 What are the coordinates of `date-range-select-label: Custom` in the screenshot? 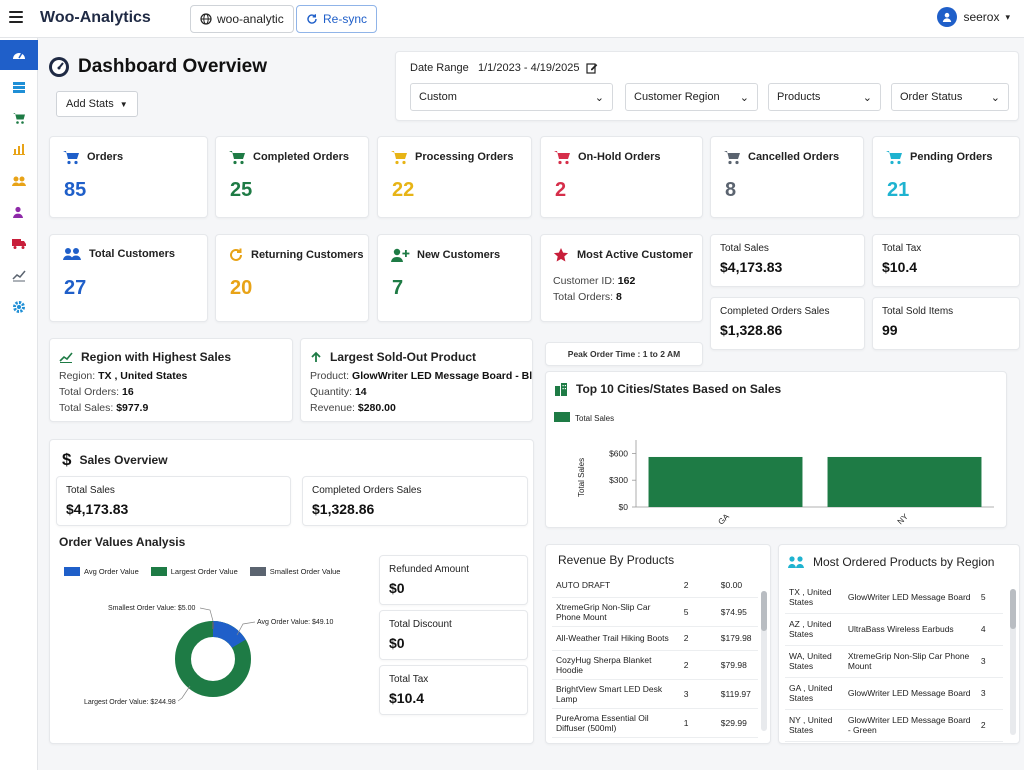 It's located at (438, 97).